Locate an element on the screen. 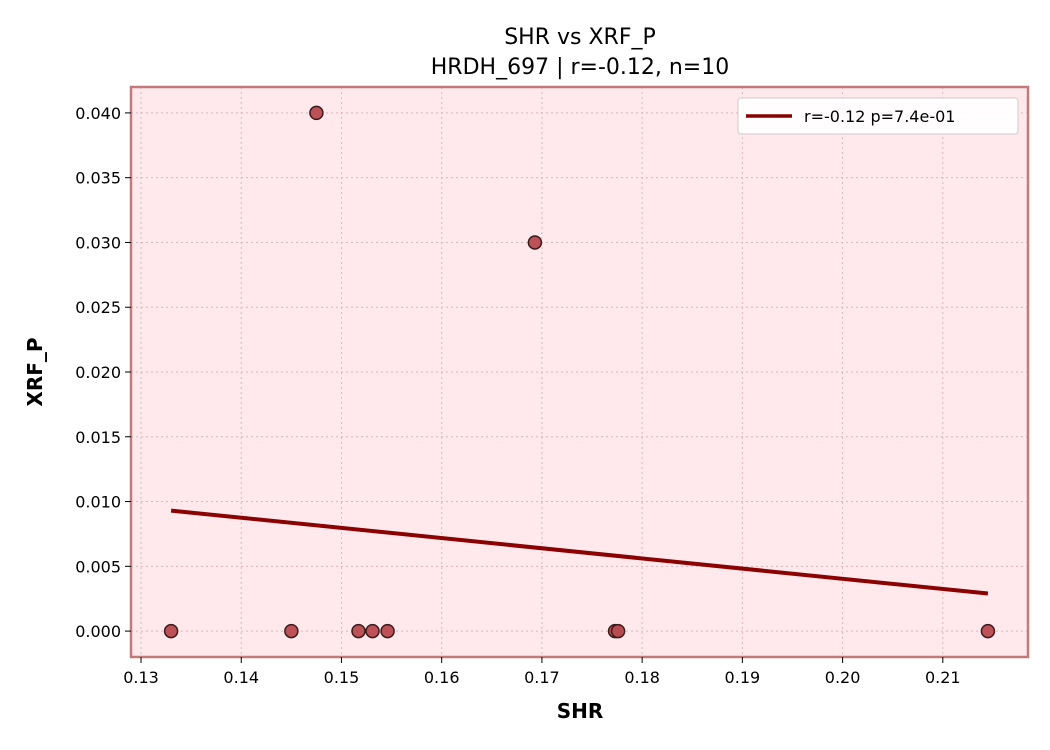 The width and height of the screenshot is (1050, 750). legend-label-fit-line: r=-0.12 p=7.4e-01 is located at coordinates (879, 116).